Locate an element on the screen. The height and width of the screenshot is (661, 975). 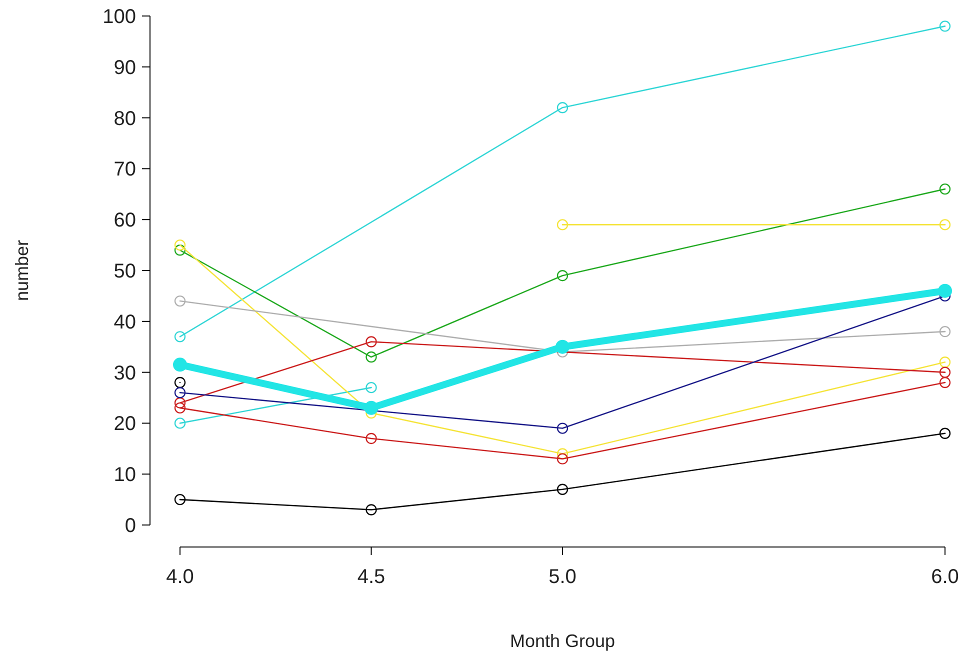
x-tick-label: 6.0 is located at coordinates (945, 577).